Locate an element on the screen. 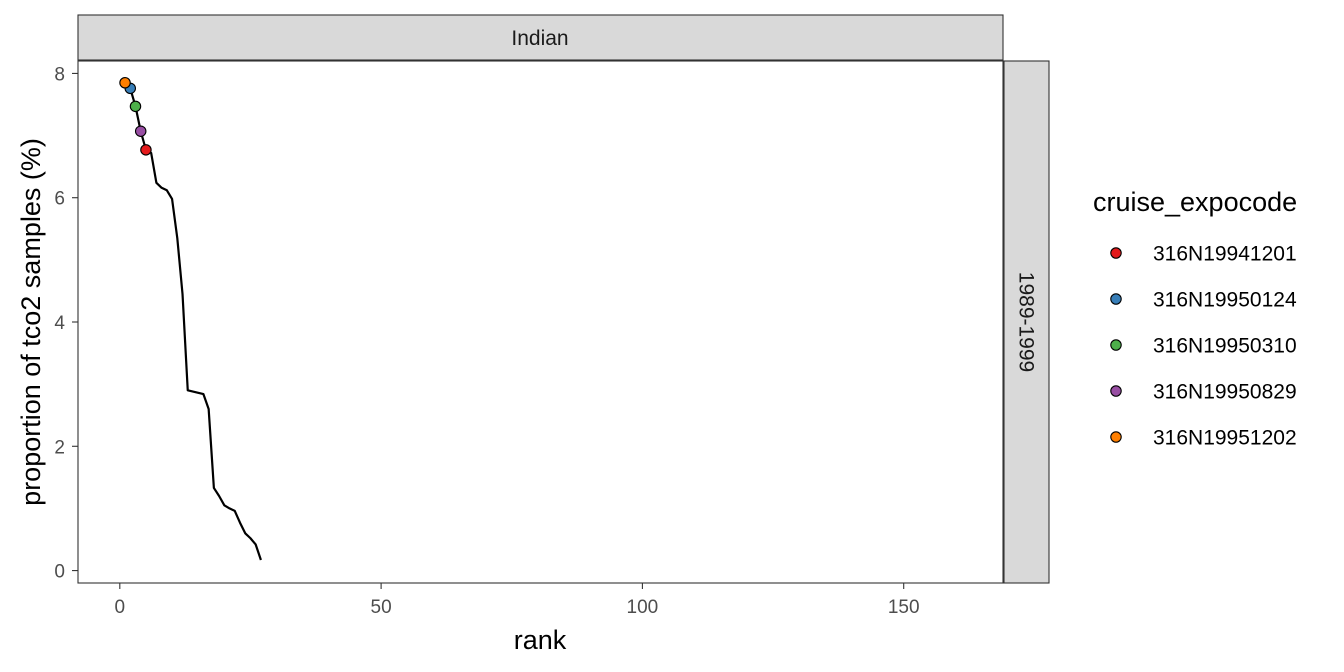  y-tick-label: 4 is located at coordinates (59, 323).